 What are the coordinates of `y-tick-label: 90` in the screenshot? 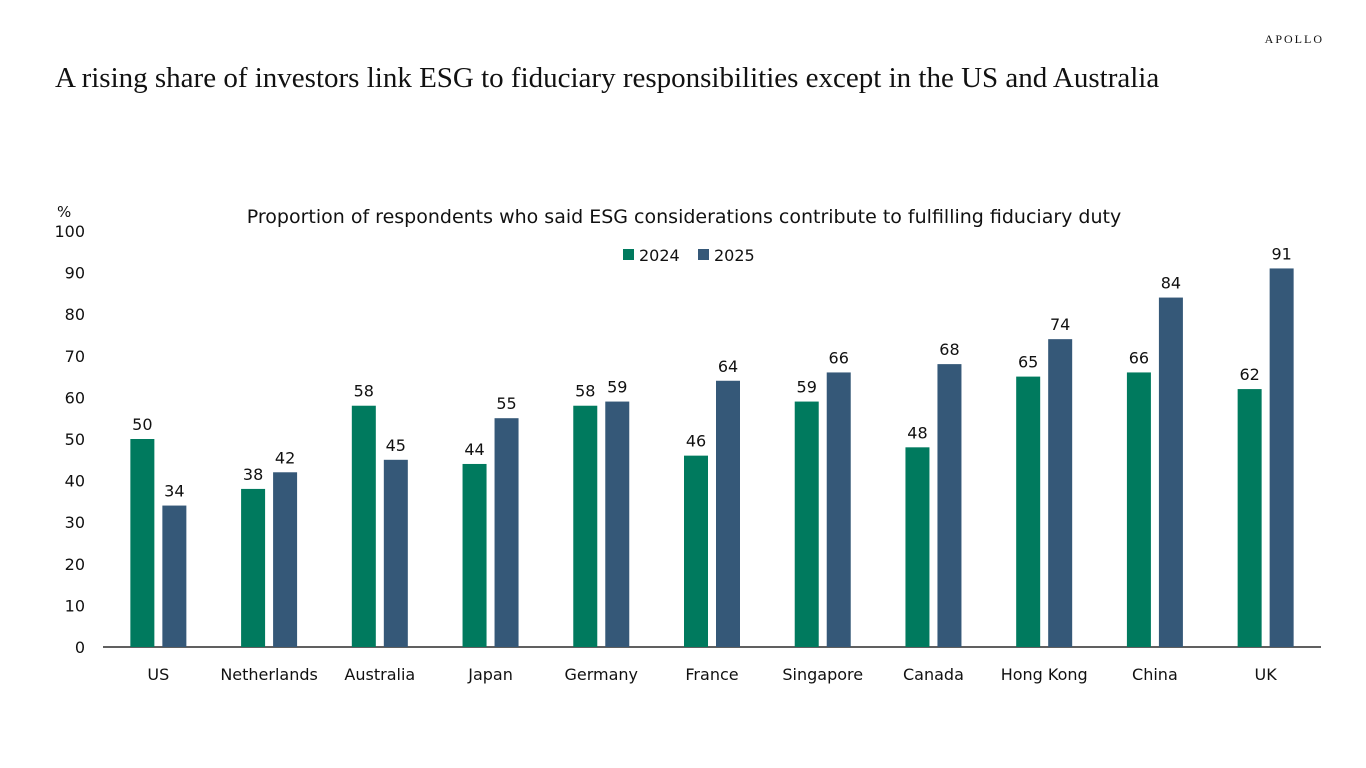 It's located at (75, 273).